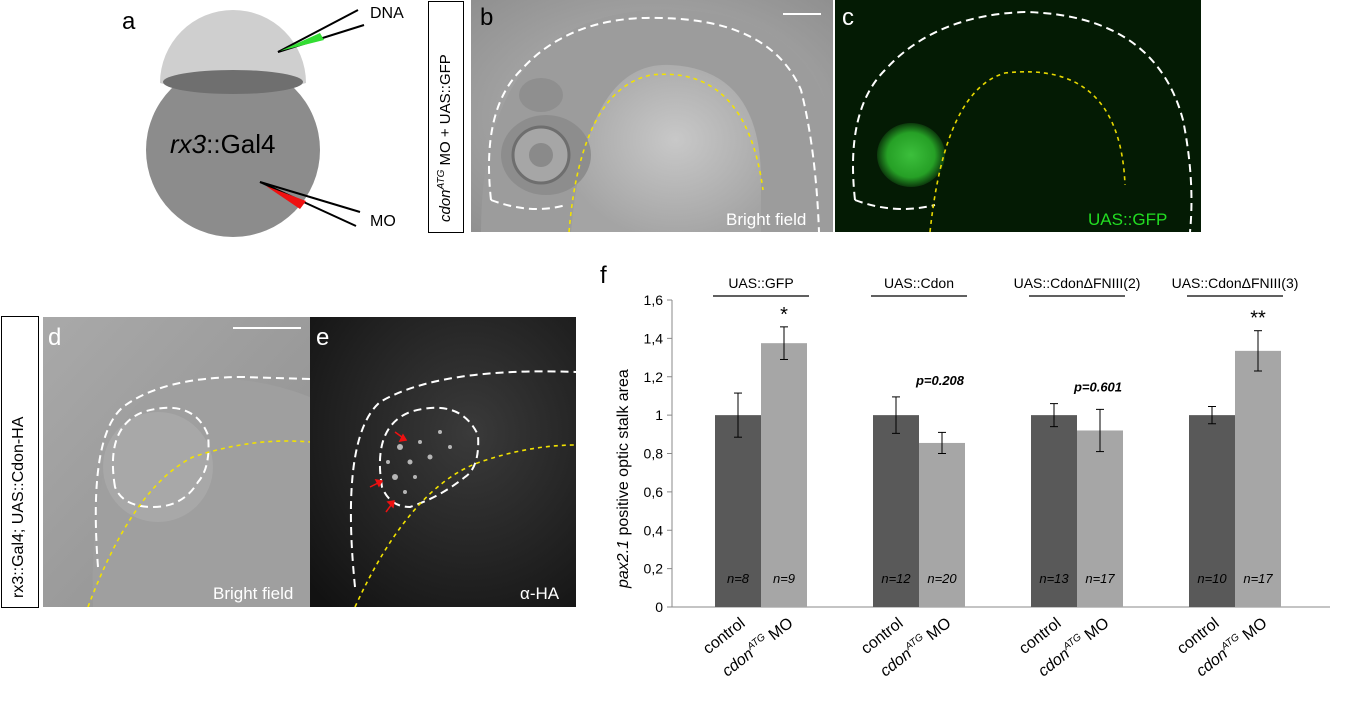  I want to click on chart-y-tick-label: 0,6, so click(654, 492).